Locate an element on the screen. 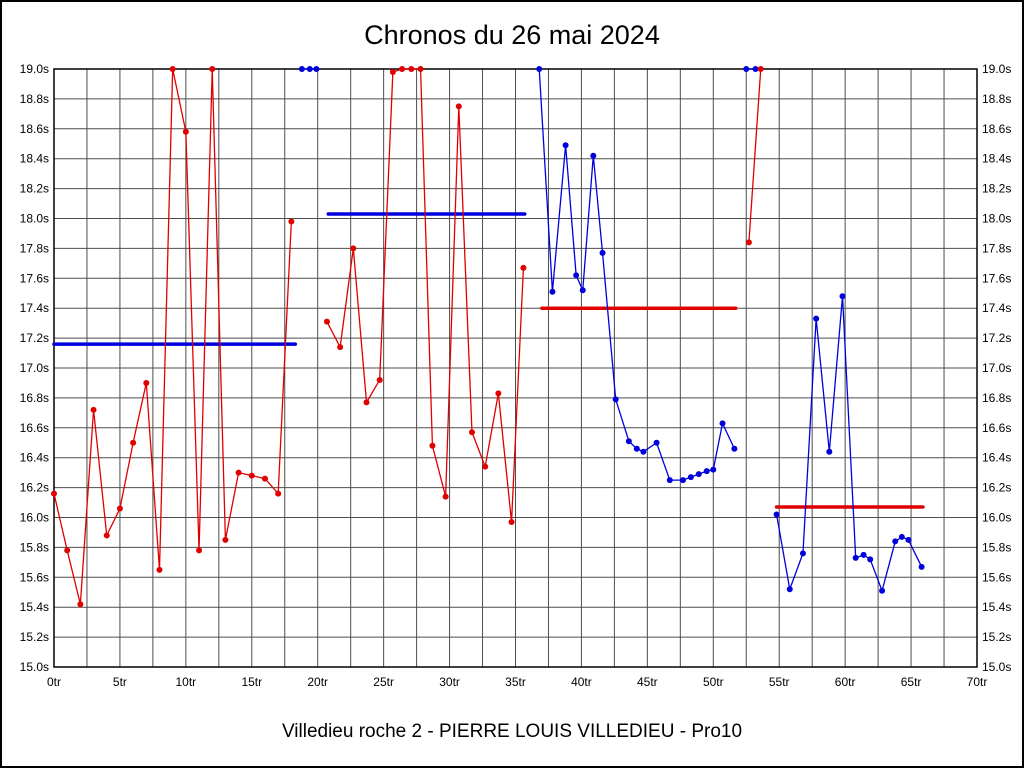  y-tick-label-left: 15.2s is located at coordinates (34, 637).